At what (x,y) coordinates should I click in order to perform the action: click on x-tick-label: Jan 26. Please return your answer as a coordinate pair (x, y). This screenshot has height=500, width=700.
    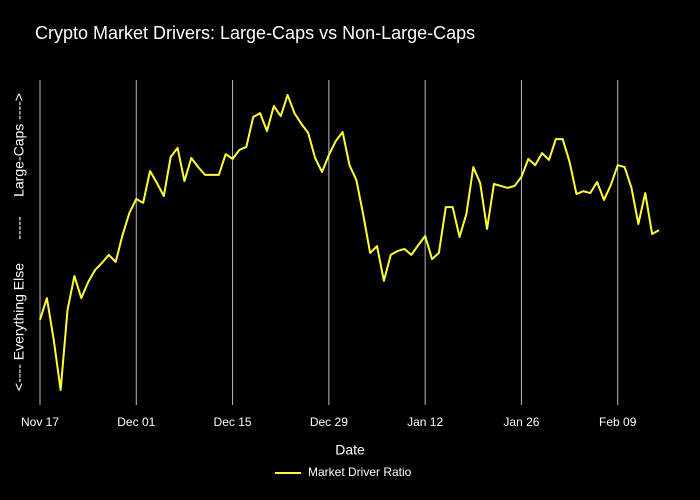
    Looking at the image, I should click on (521, 422).